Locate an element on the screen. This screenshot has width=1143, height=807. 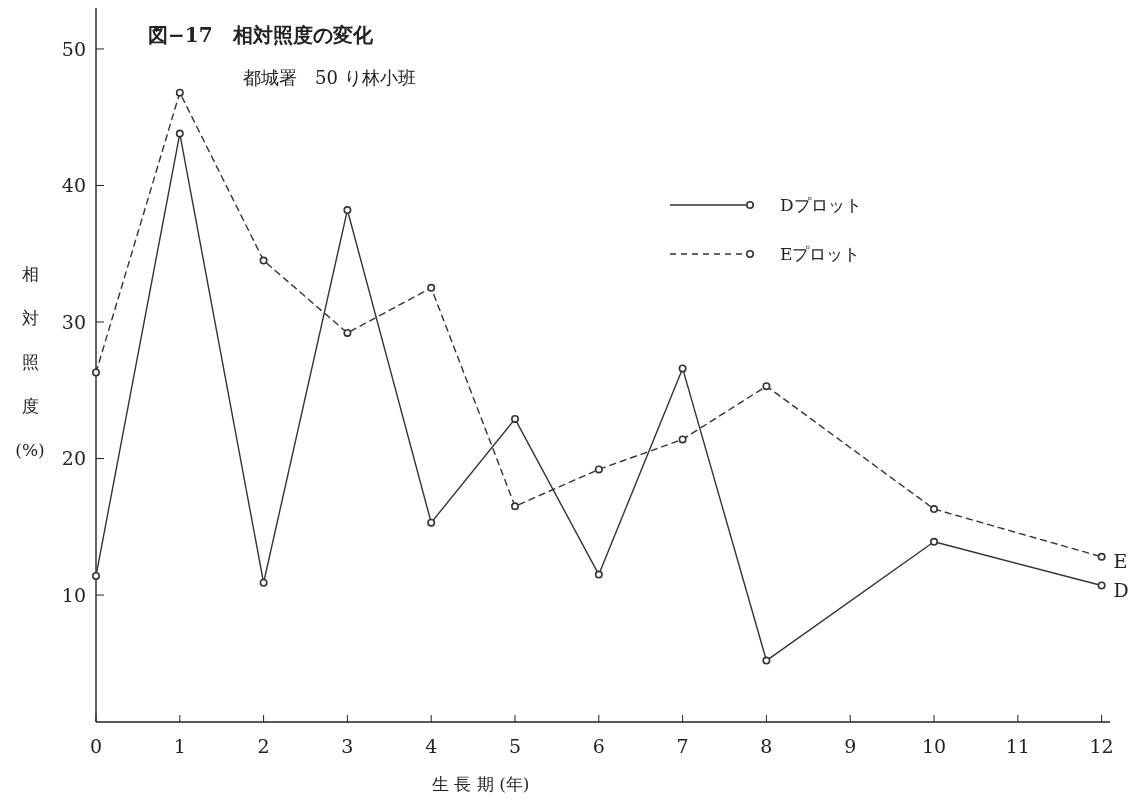
x-tick-label: 4 is located at coordinates (431, 746).